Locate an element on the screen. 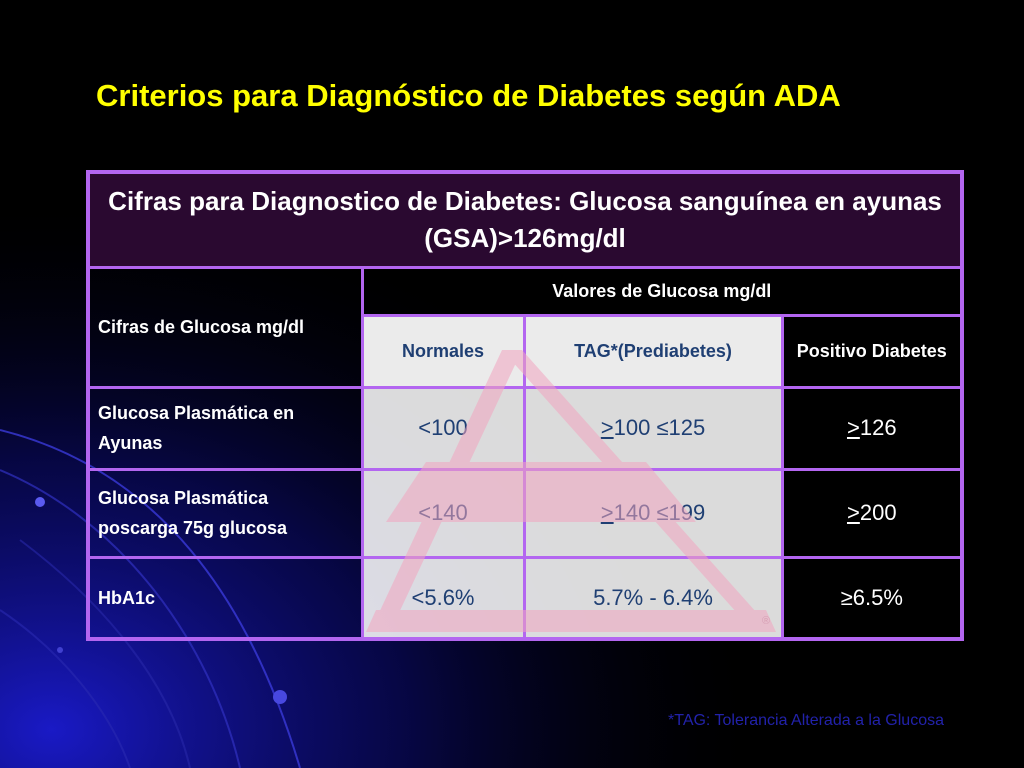  cell-positive: >200 is located at coordinates (872, 513).